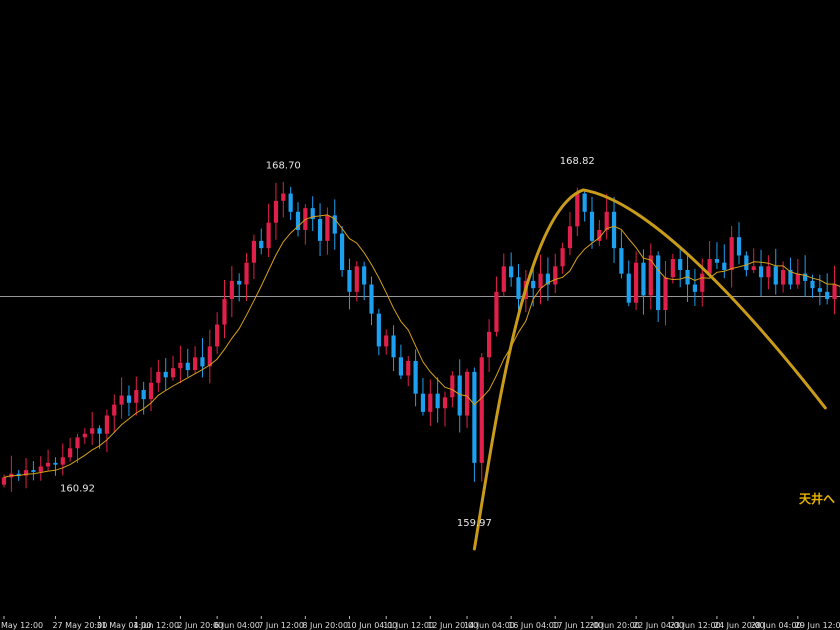  What do you see at coordinates (22, 625) in the screenshot?
I see `x-tick-label: May 12:00` at bounding box center [22, 625].